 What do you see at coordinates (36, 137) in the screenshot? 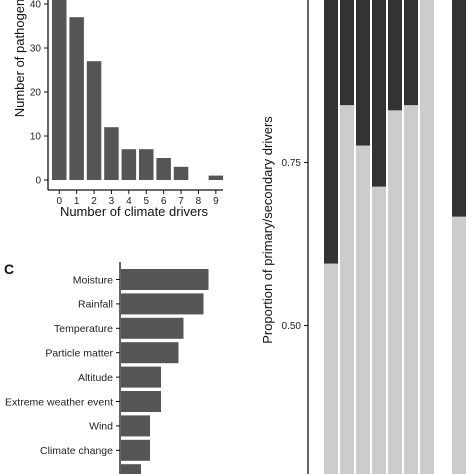
I see `panel-a-y-tick-label: 10` at bounding box center [36, 137].